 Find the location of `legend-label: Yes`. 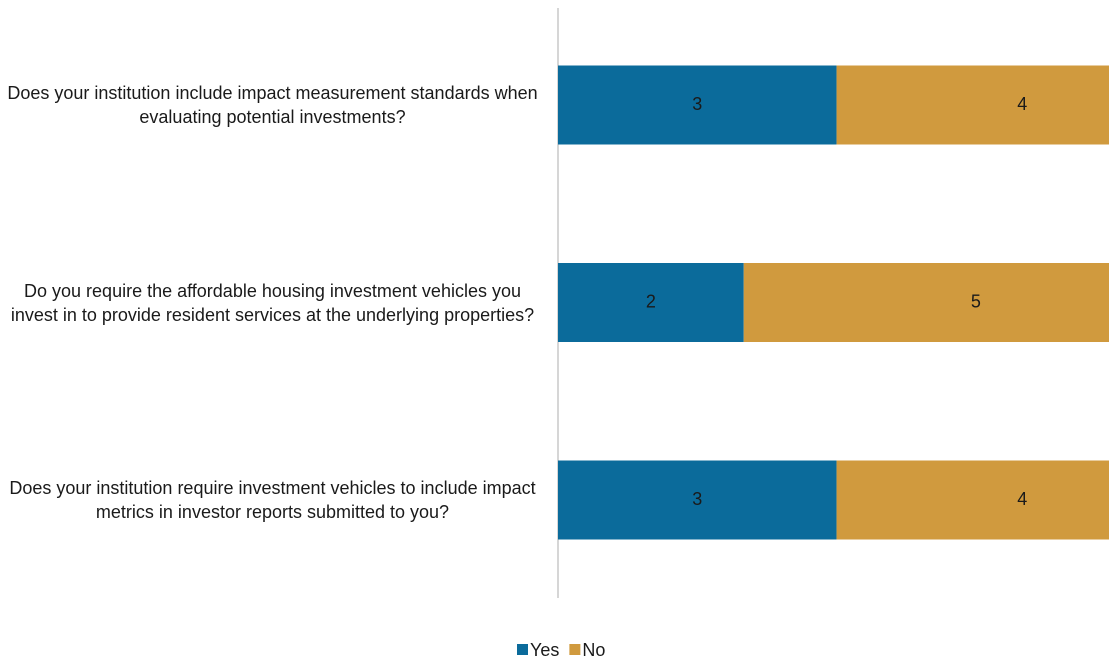

legend-label: Yes is located at coordinates (544, 650).